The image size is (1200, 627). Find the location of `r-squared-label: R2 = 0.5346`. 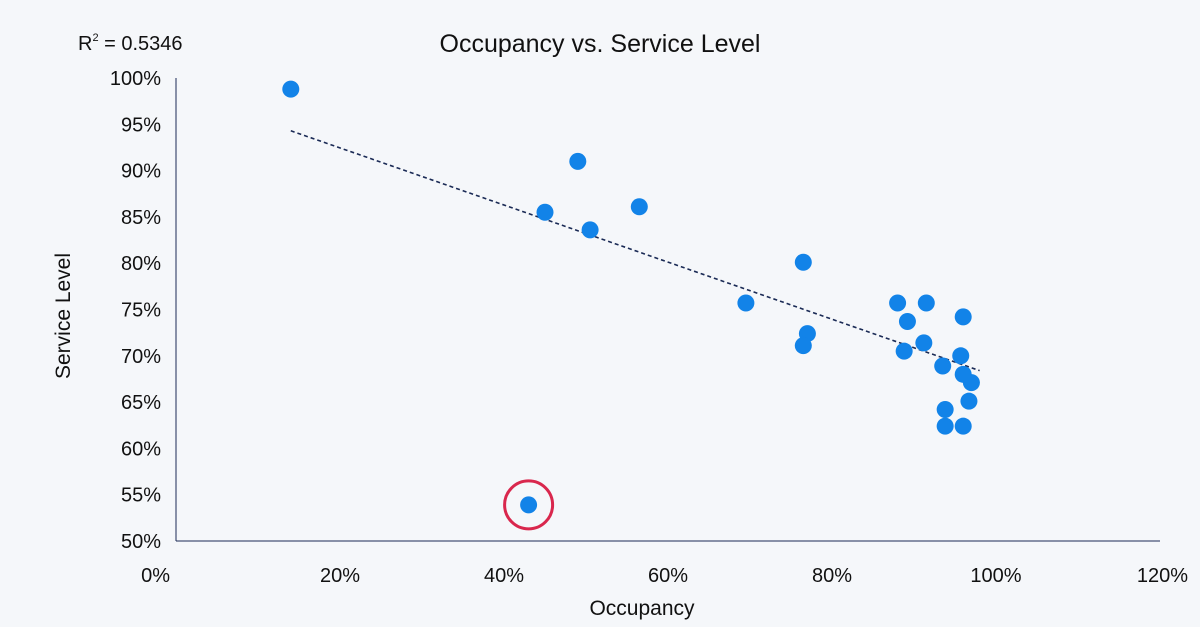

r-squared-label: R2 = 0.5346 is located at coordinates (130, 43).